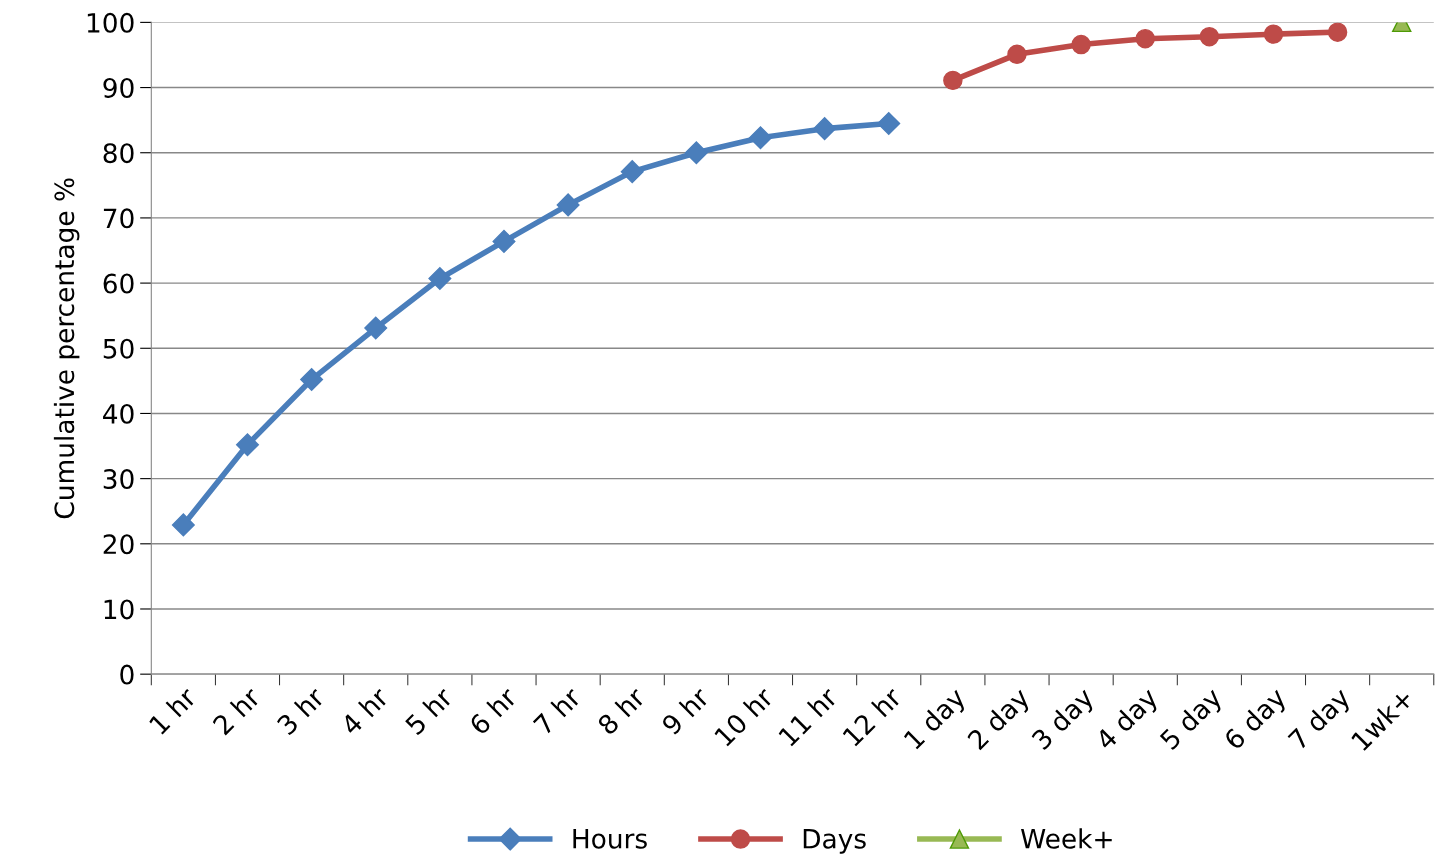 This screenshot has height=861, width=1441. Describe the element at coordinates (118, 413) in the screenshot. I see `y-tick-label: 40` at that location.